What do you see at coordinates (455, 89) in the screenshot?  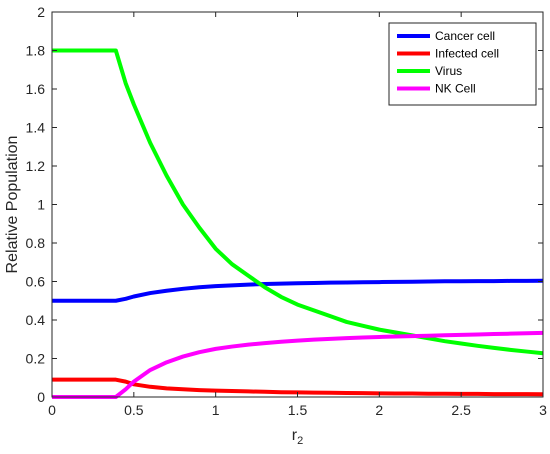 I see `legend-label-nk-cell: NK Cell` at bounding box center [455, 89].